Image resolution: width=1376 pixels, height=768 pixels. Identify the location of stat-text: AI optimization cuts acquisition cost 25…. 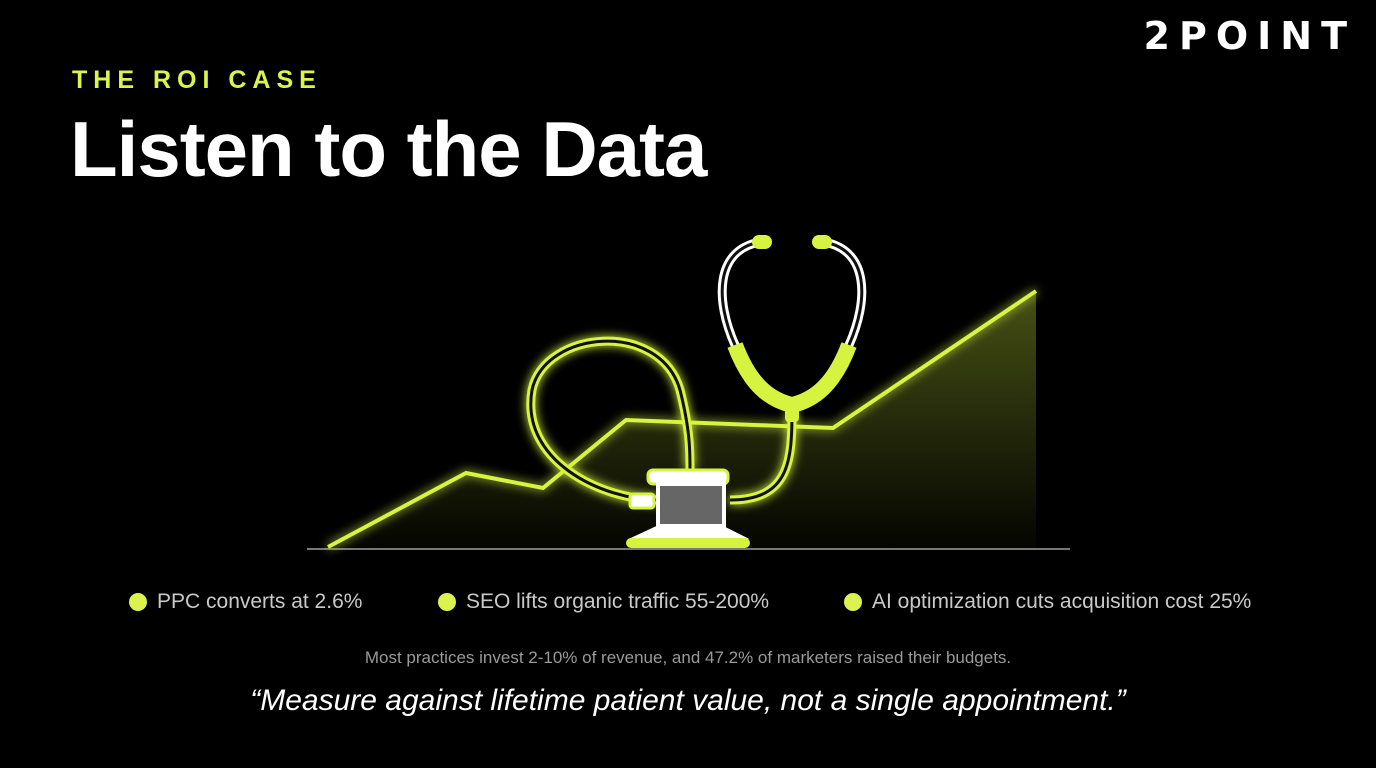
(1062, 601).